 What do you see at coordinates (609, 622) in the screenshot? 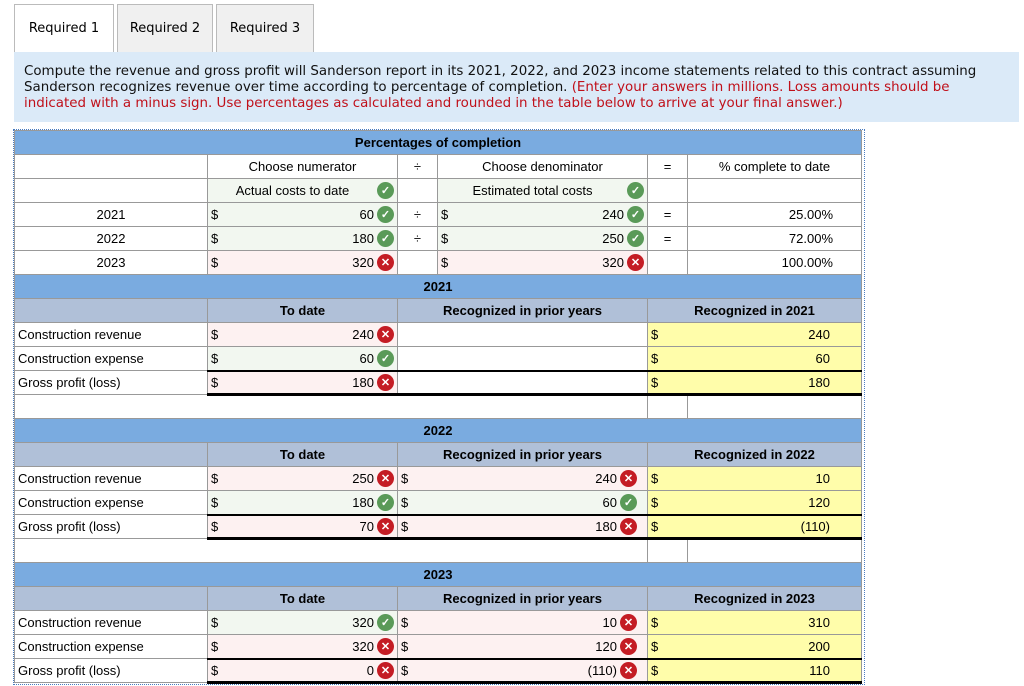
I see `prior-years-input: 10` at bounding box center [609, 622].